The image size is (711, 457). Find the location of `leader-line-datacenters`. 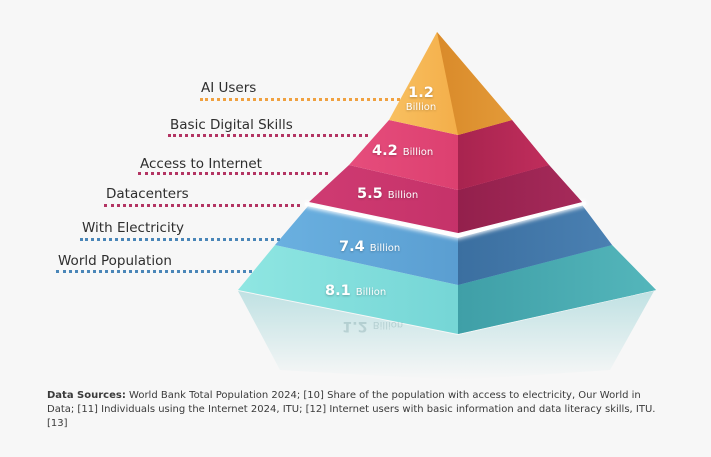

leader-line-datacenters is located at coordinates (202, 205).